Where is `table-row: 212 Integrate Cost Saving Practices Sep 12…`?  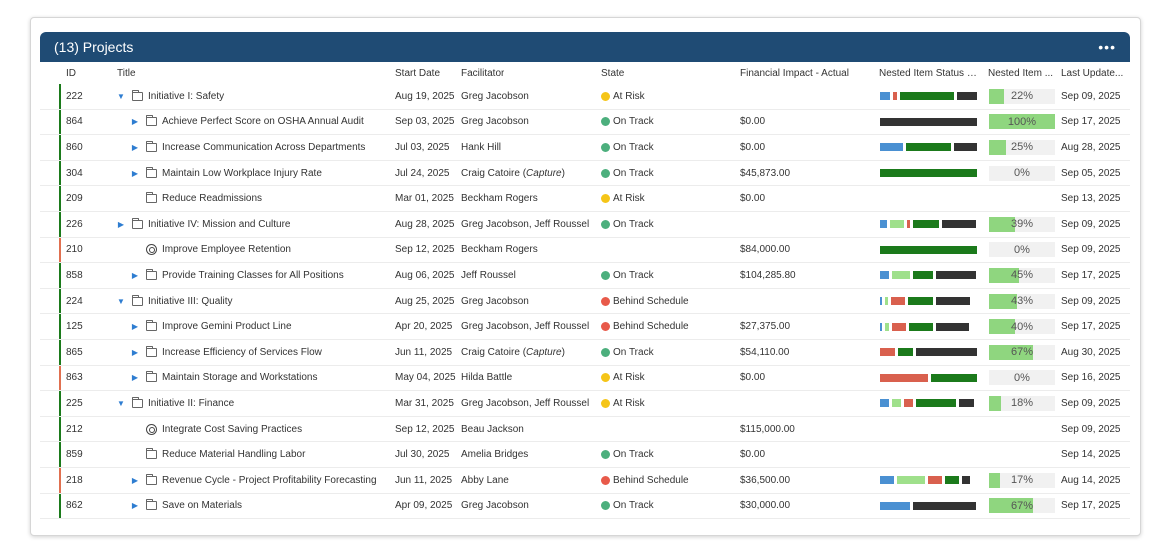
table-row: 212 Integrate Cost Saving Practices Sep 12… is located at coordinates (585, 429).